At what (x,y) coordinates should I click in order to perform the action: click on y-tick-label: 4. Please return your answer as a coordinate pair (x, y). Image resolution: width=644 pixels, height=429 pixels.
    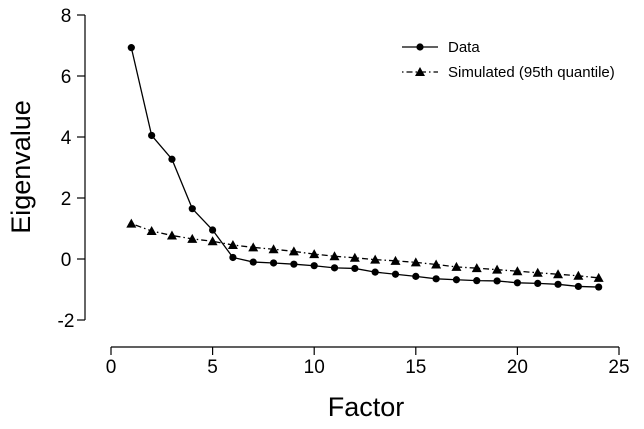
    Looking at the image, I should click on (66, 138).